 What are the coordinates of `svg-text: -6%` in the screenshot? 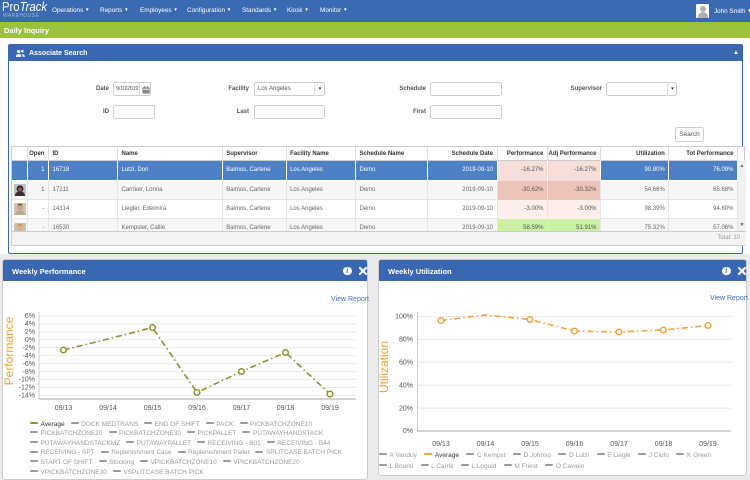 It's located at (29, 364).